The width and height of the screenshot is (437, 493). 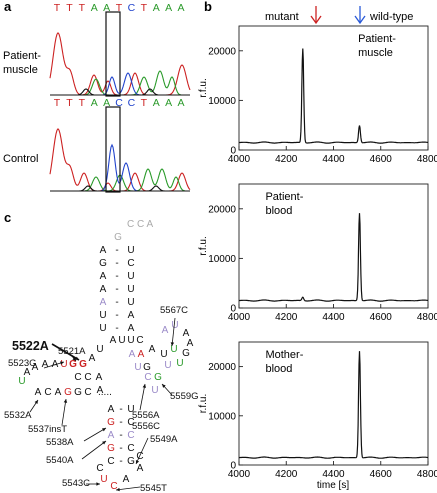 I want to click on mutant-arrow, so click(x=316, y=15).